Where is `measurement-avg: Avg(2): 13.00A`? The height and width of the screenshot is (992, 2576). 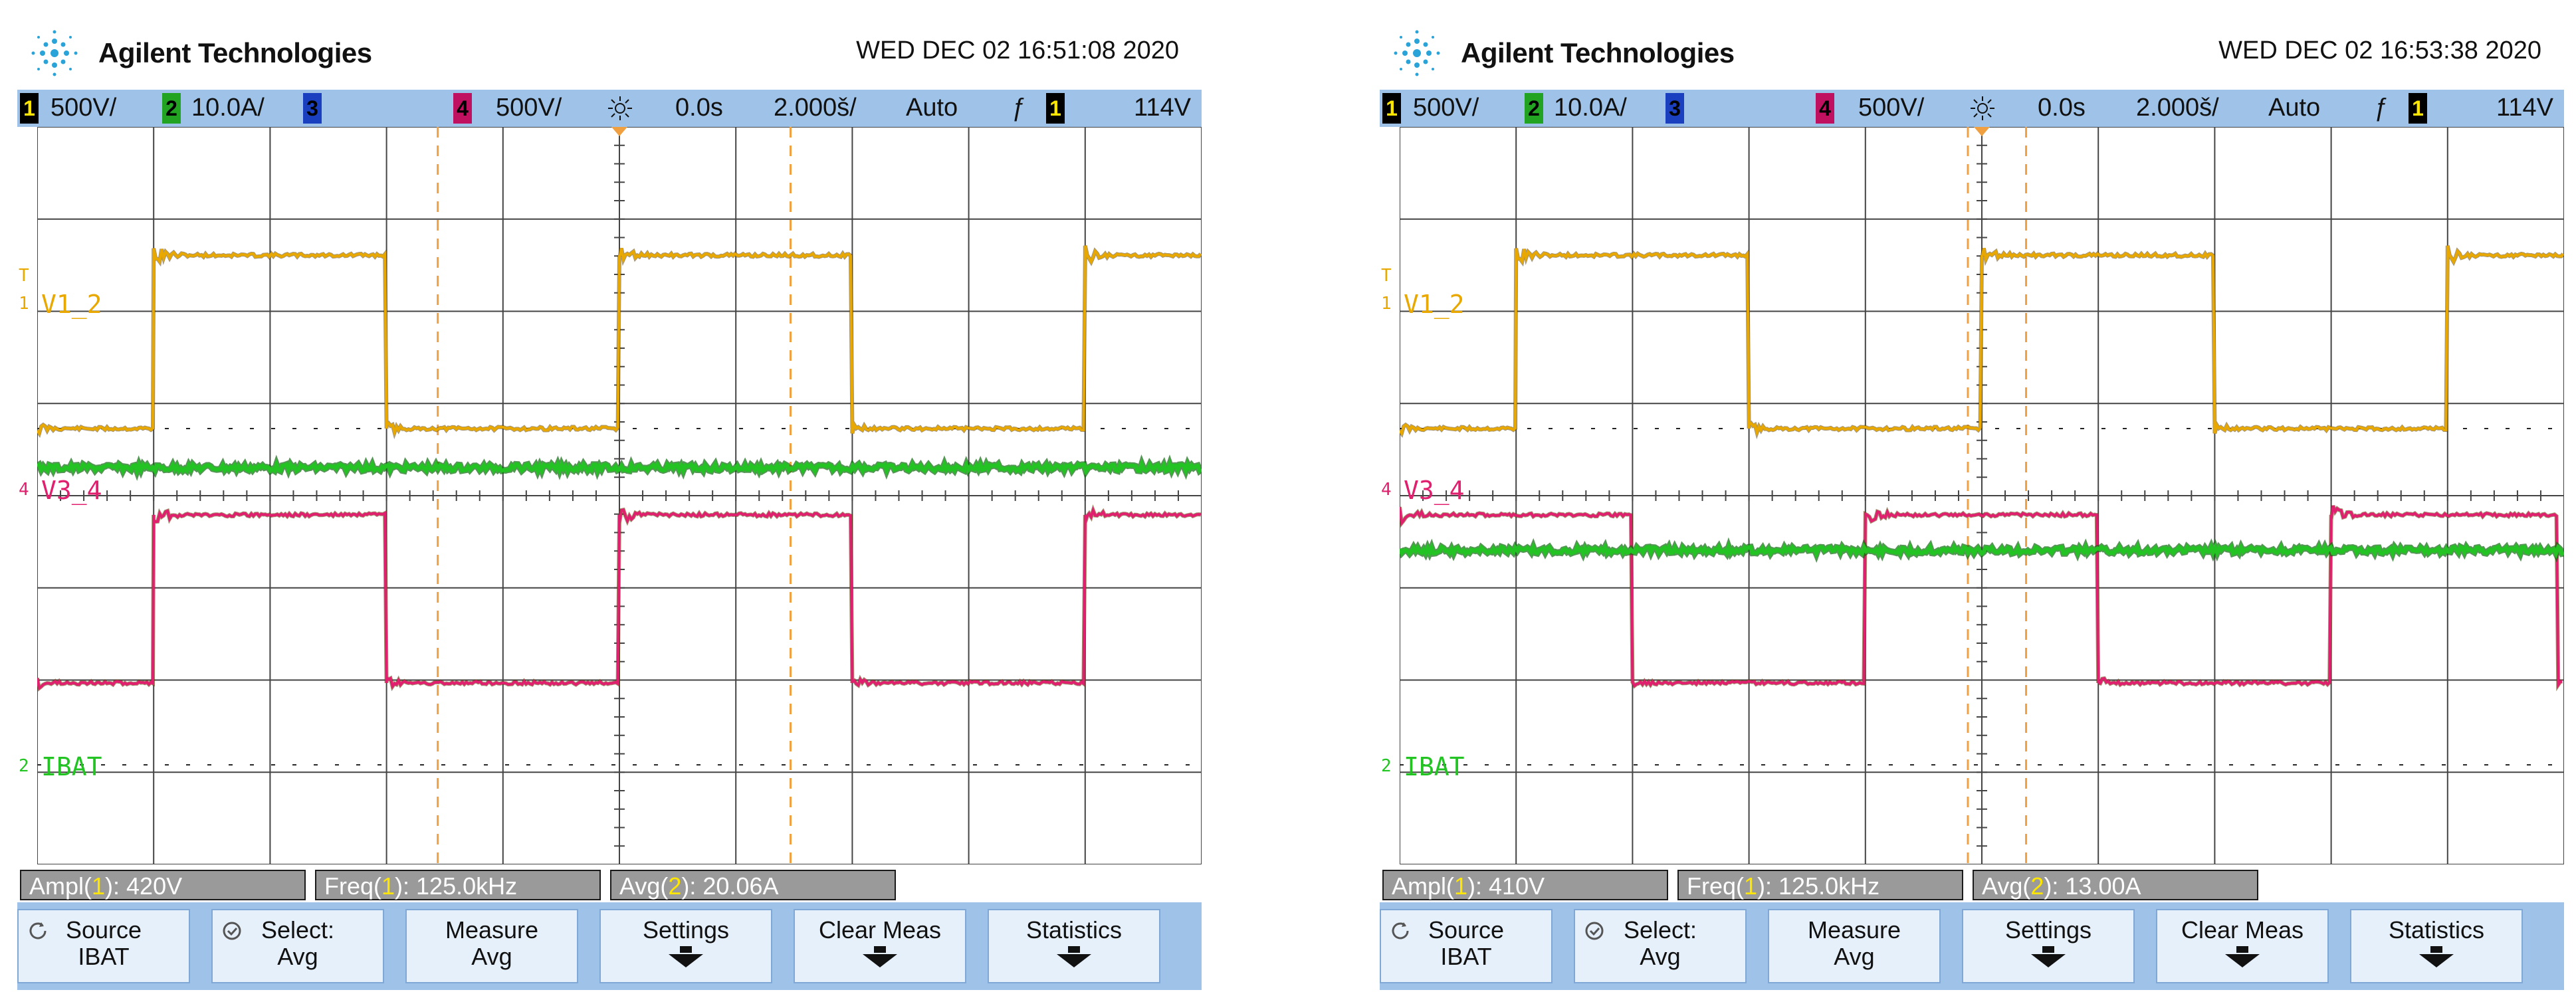
measurement-avg: Avg(2): 13.00A is located at coordinates (2115, 885).